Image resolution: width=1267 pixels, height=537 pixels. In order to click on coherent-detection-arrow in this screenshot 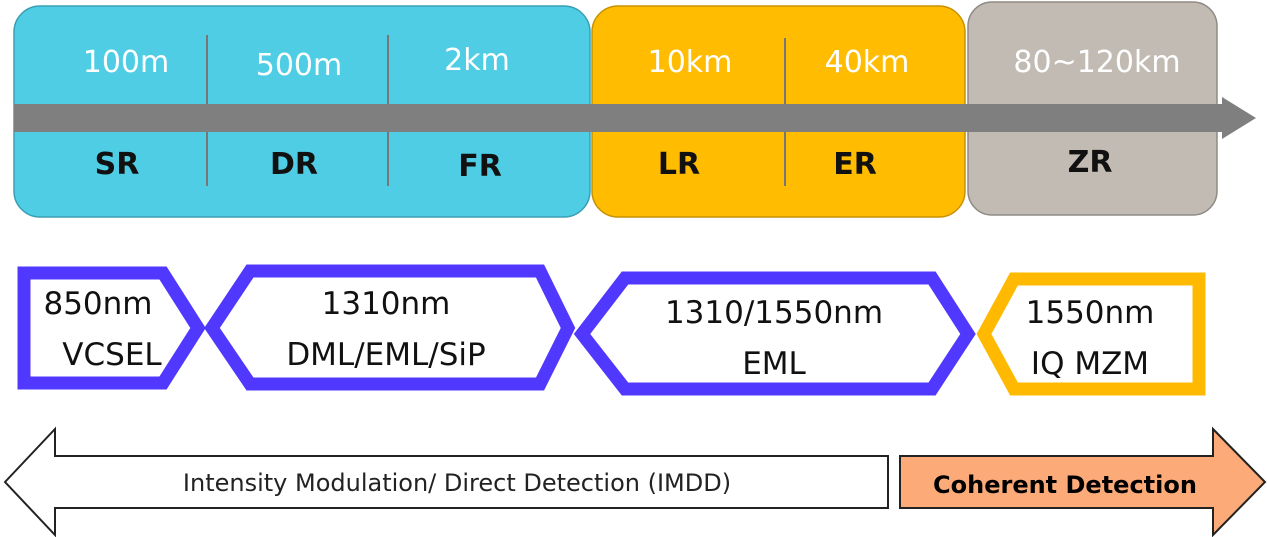, I will do `click(1083, 481)`.